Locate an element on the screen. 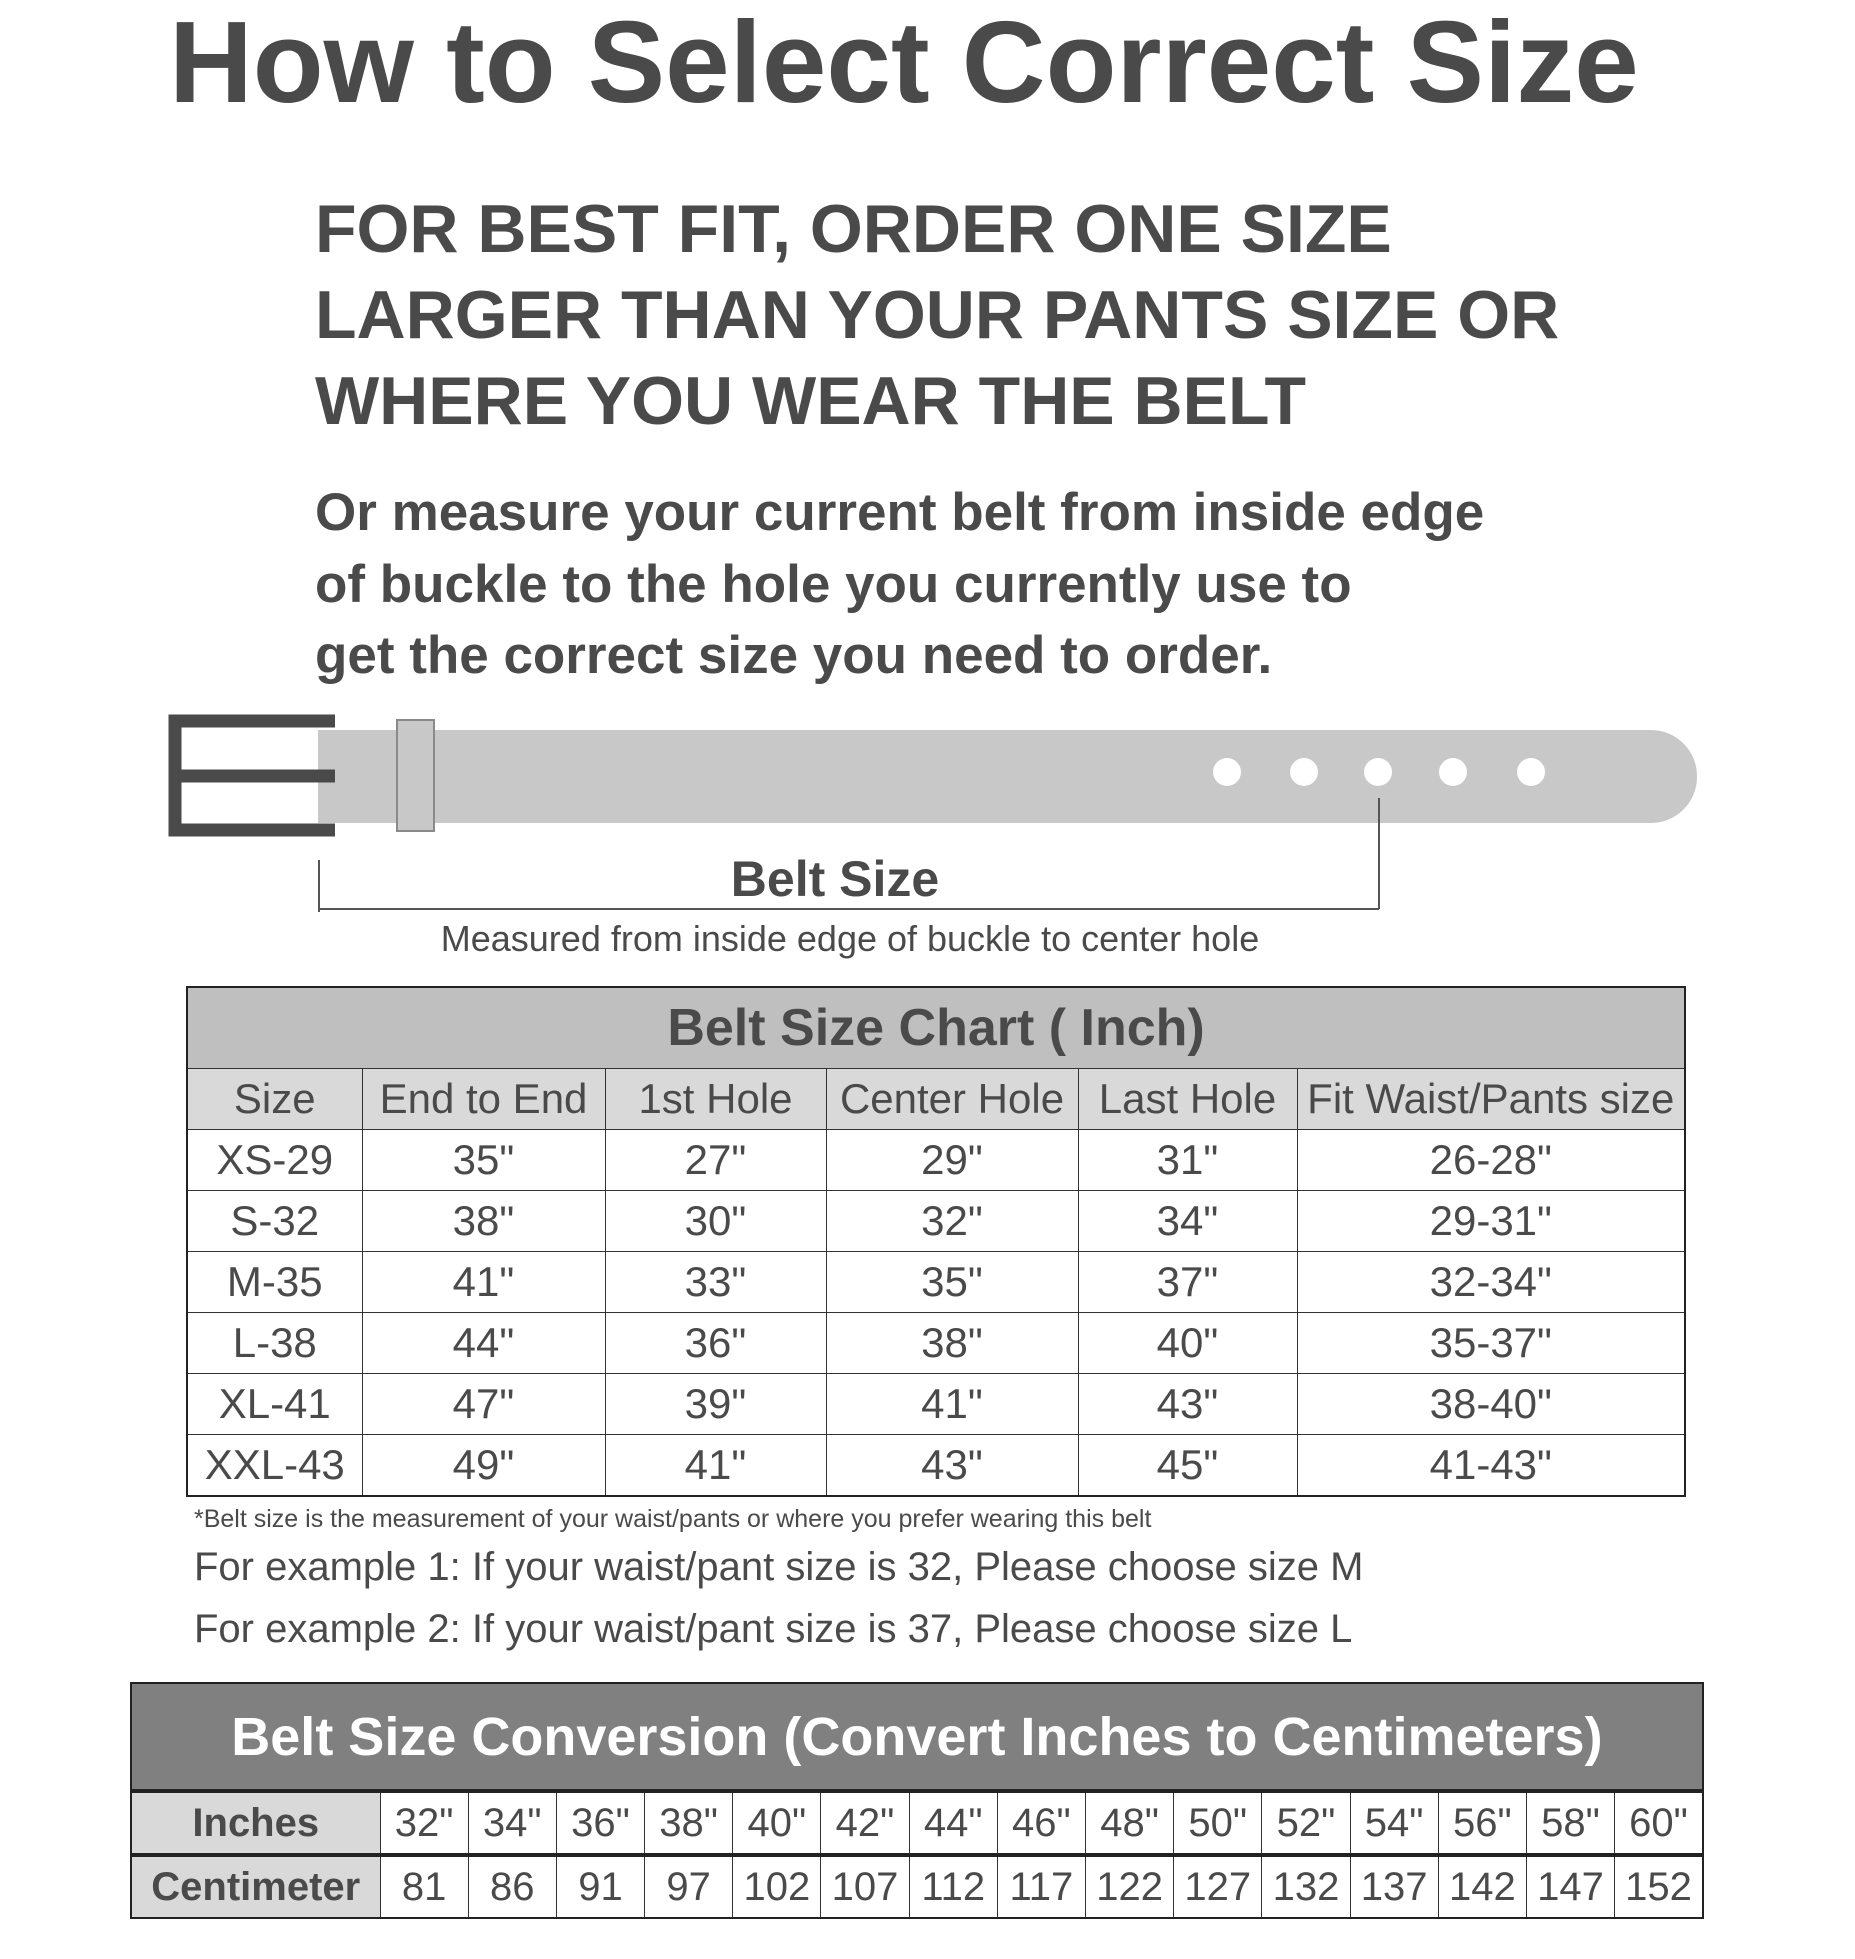 The image size is (1855, 1959). inches-cell: 52" is located at coordinates (1306, 1822).